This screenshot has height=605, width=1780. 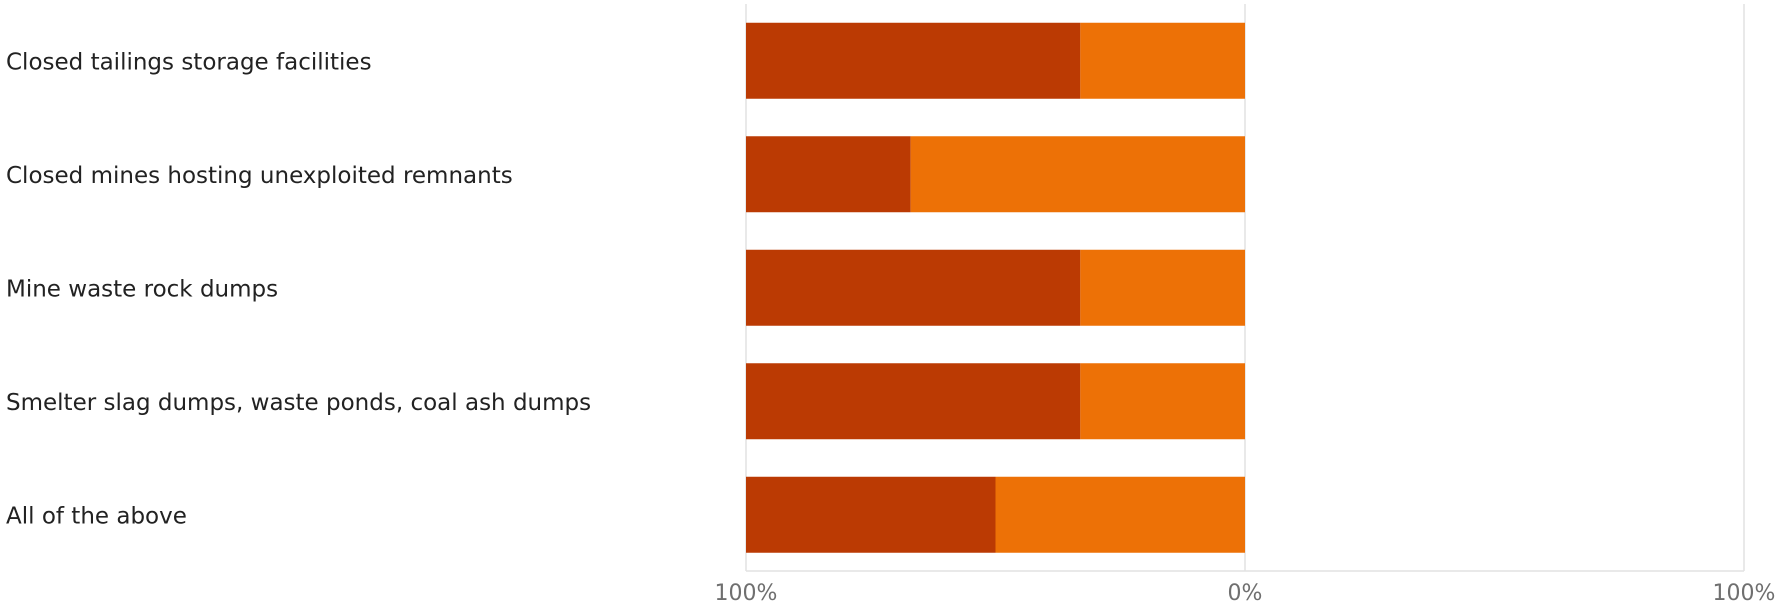 I want to click on x-tick-label-1: 0%, so click(x=1245, y=593).